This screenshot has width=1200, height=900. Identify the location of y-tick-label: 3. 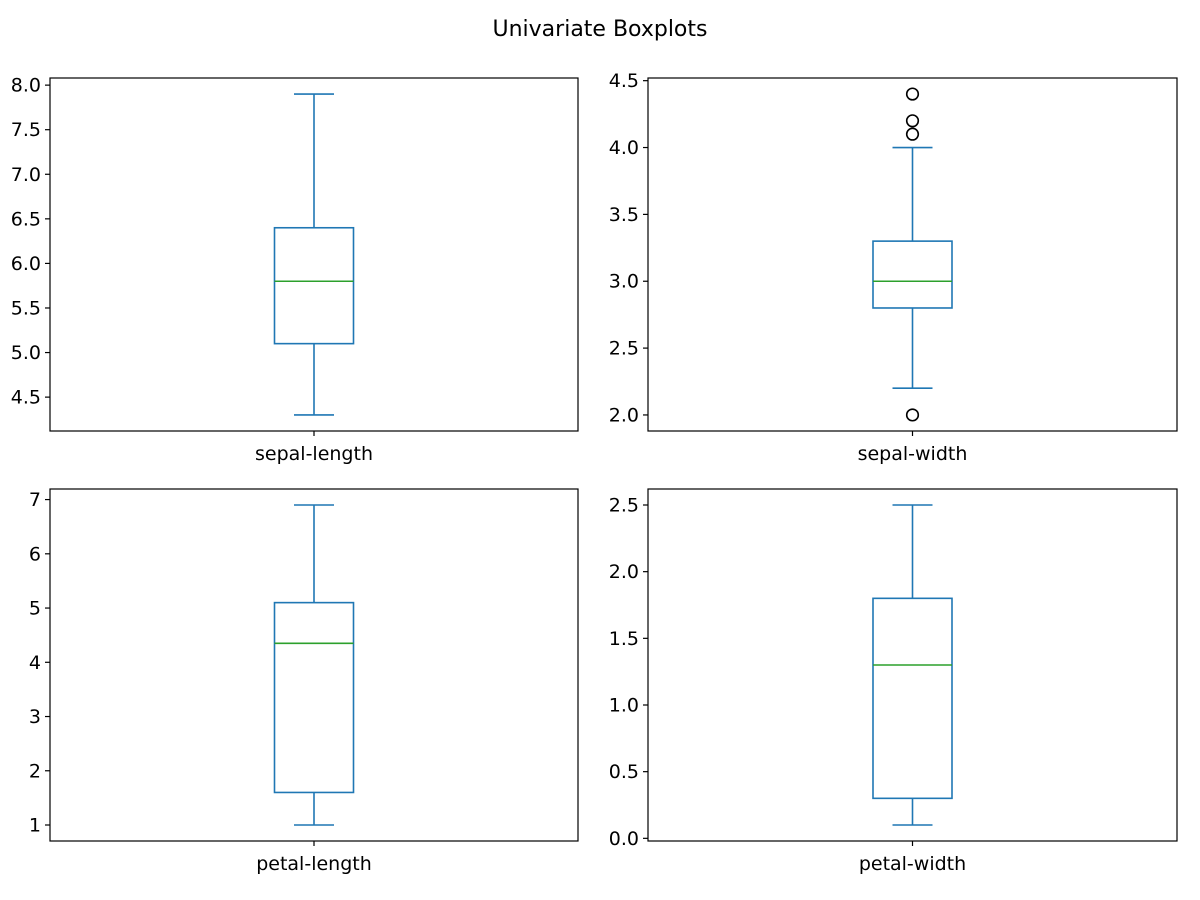
(35, 717).